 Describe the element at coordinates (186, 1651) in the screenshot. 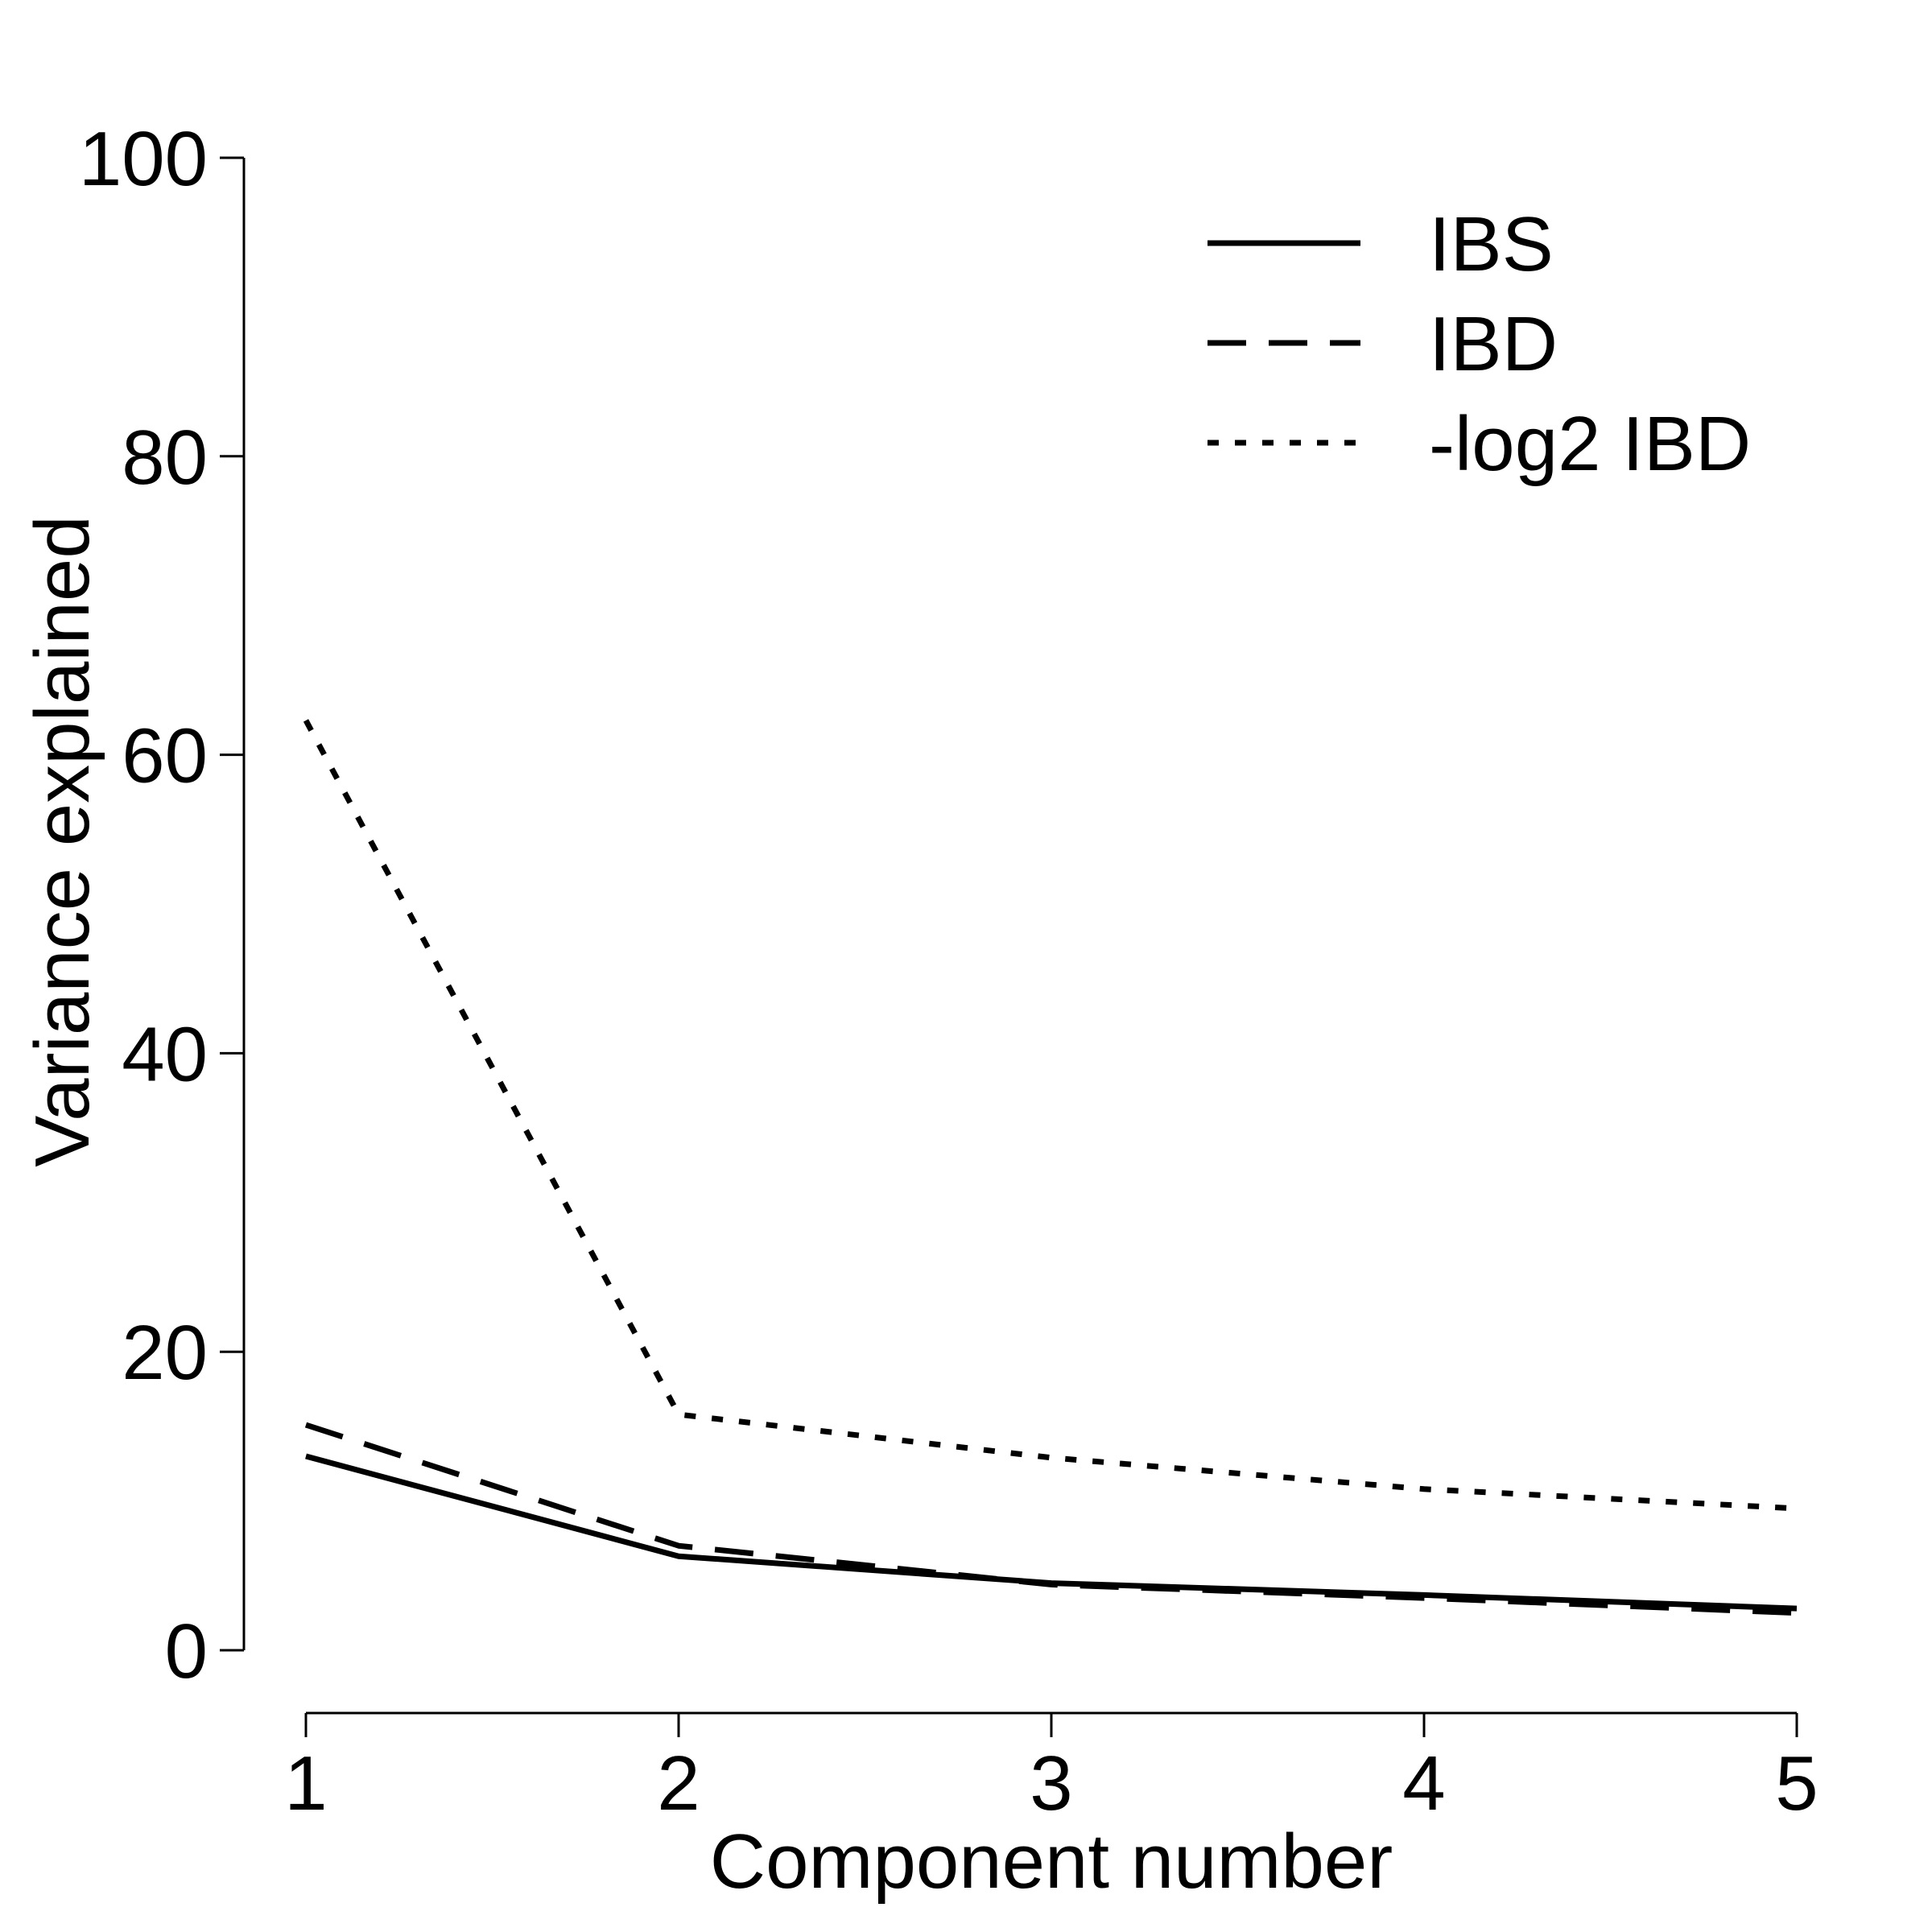

I see `y-tick-label: 0` at that location.